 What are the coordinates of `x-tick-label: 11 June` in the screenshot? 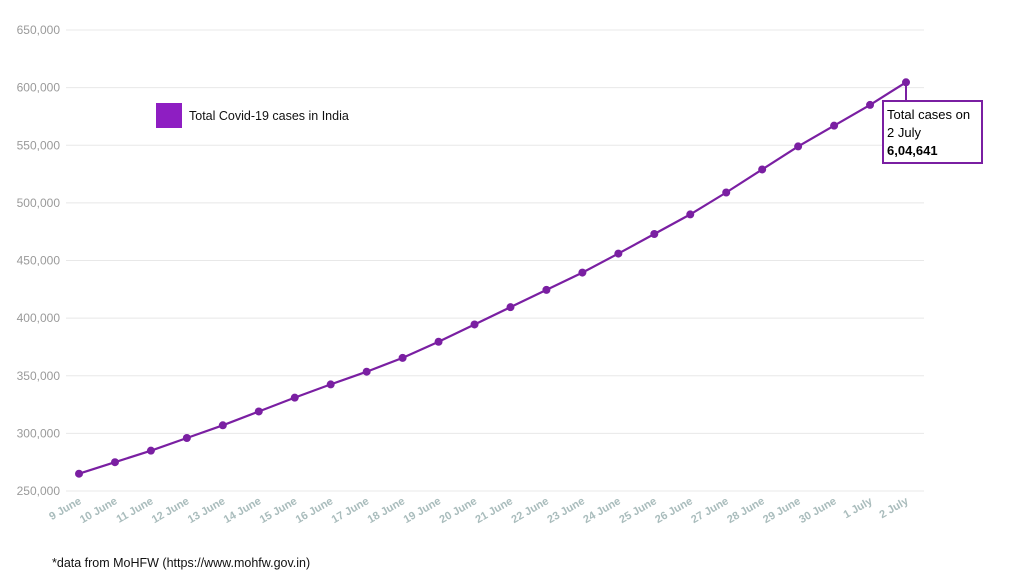 It's located at (134, 510).